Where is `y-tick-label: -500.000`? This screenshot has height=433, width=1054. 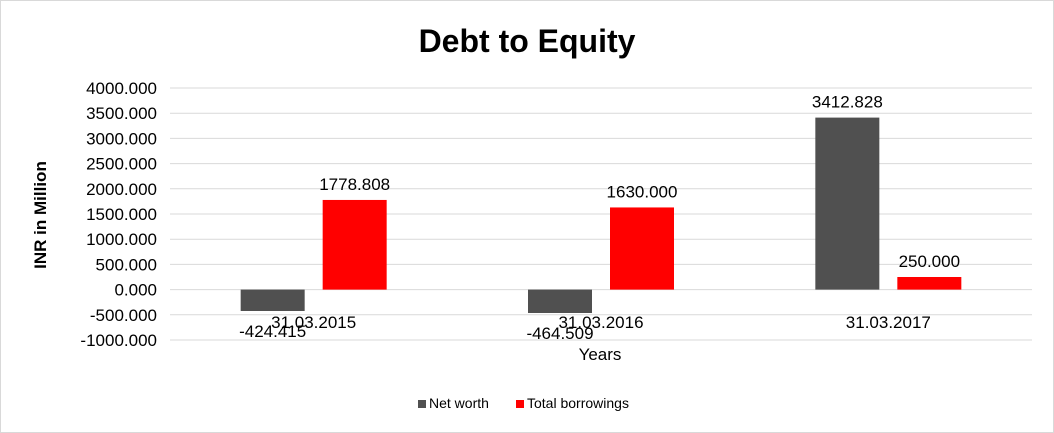
y-tick-label: -500.000 is located at coordinates (123, 315).